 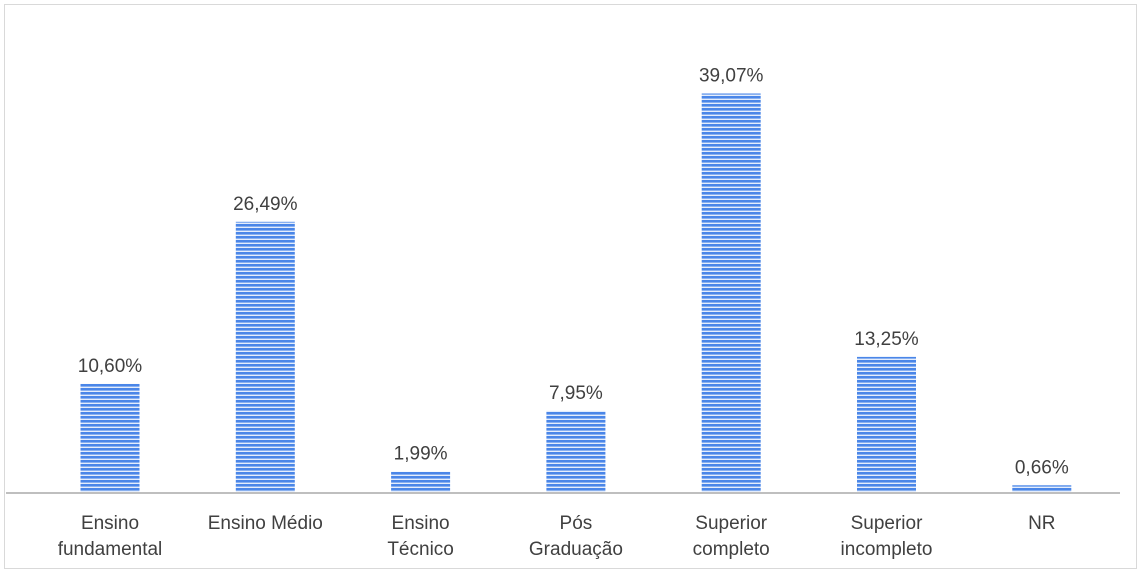 I want to click on category-label-4-line-0: Superior, so click(x=731, y=523).